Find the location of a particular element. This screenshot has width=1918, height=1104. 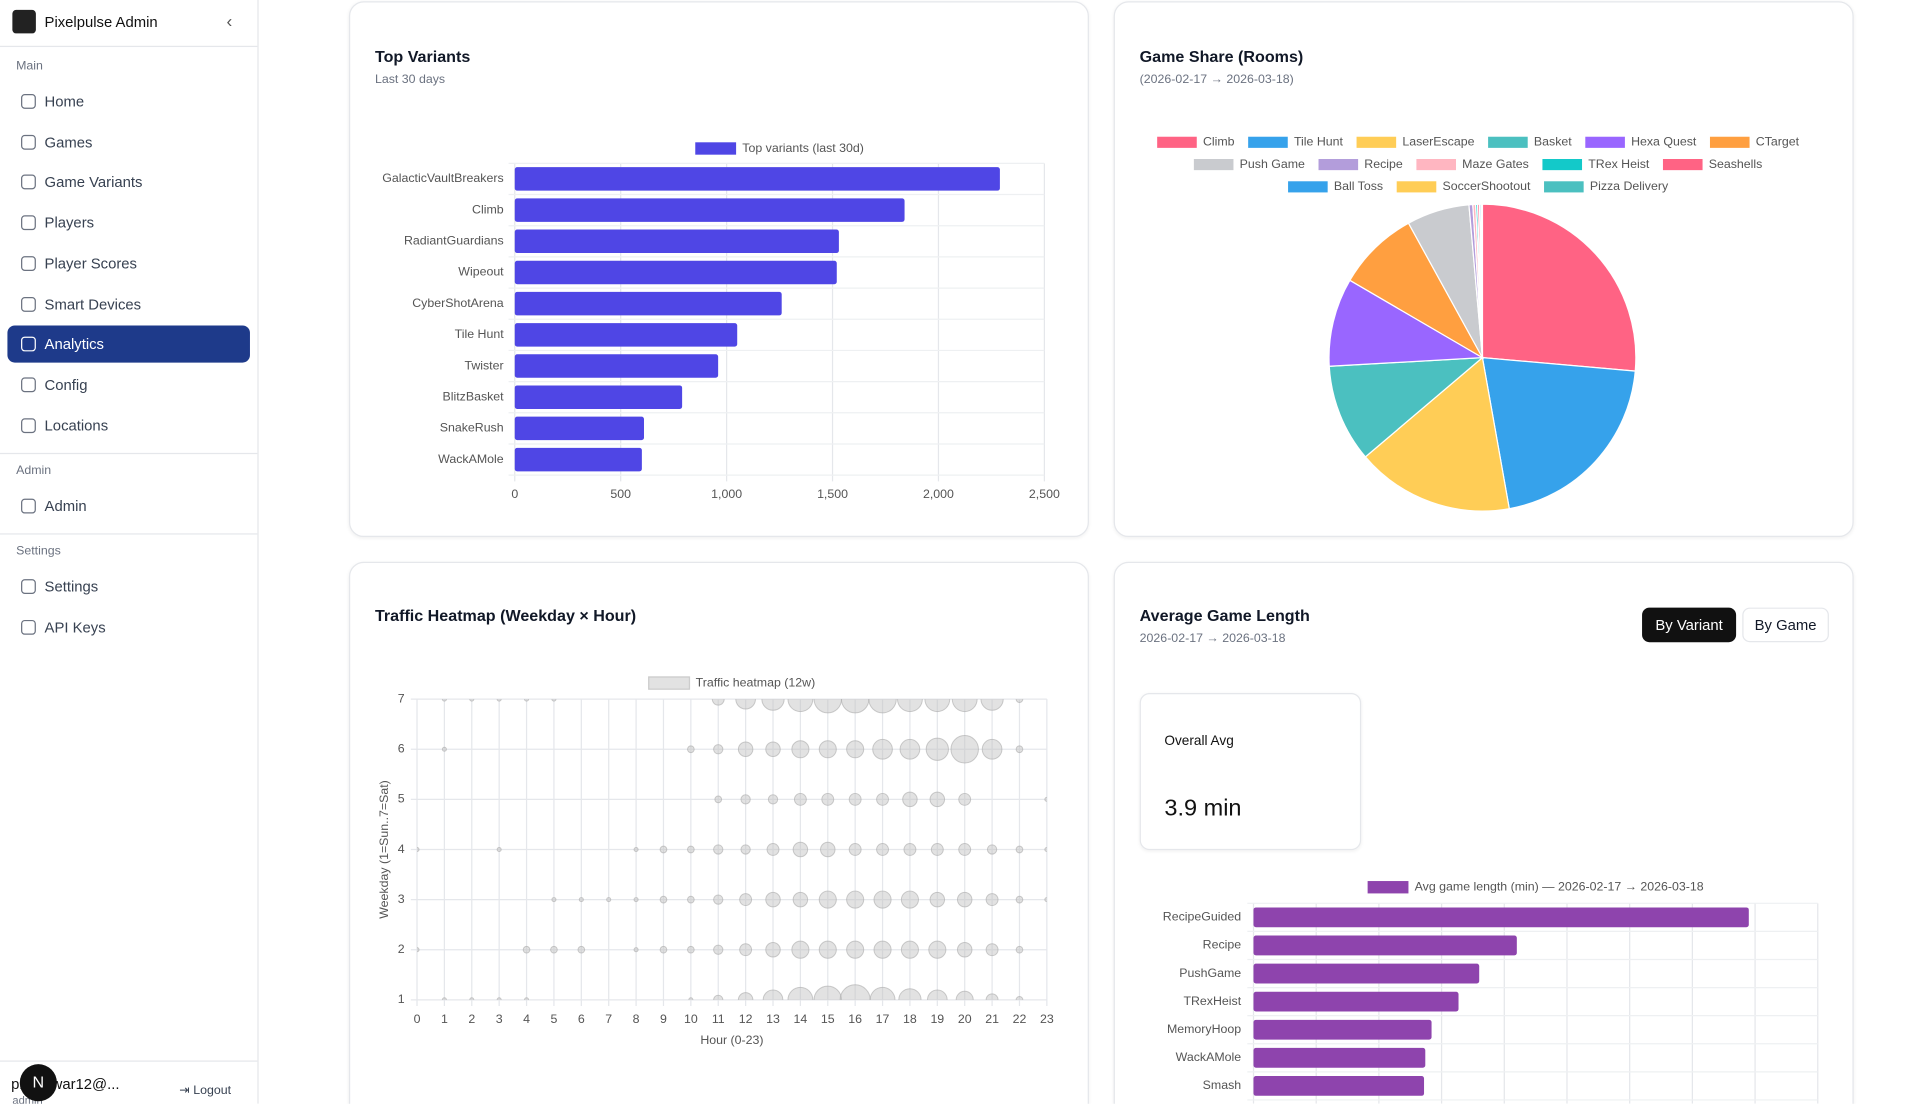

nav-label: Game Variants is located at coordinates (93, 182).